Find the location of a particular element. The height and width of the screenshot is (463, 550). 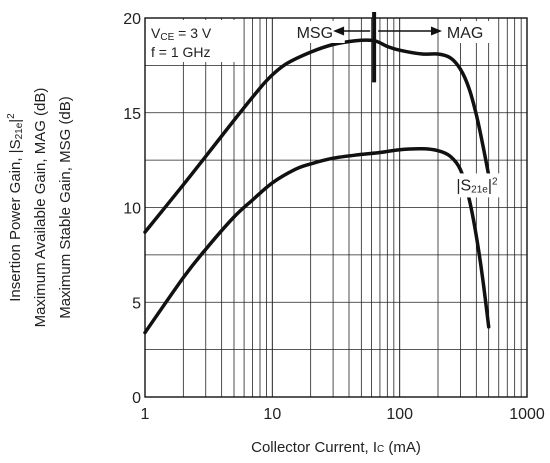

mag-annotation: MAG is located at coordinates (465, 33).